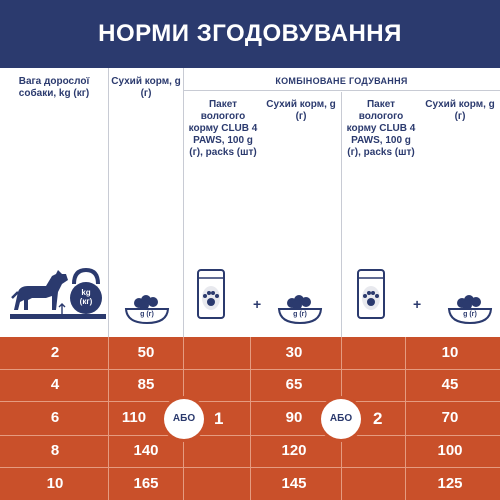 This screenshot has height=500, width=500. I want to click on weight-cell: 2, so click(55, 352).